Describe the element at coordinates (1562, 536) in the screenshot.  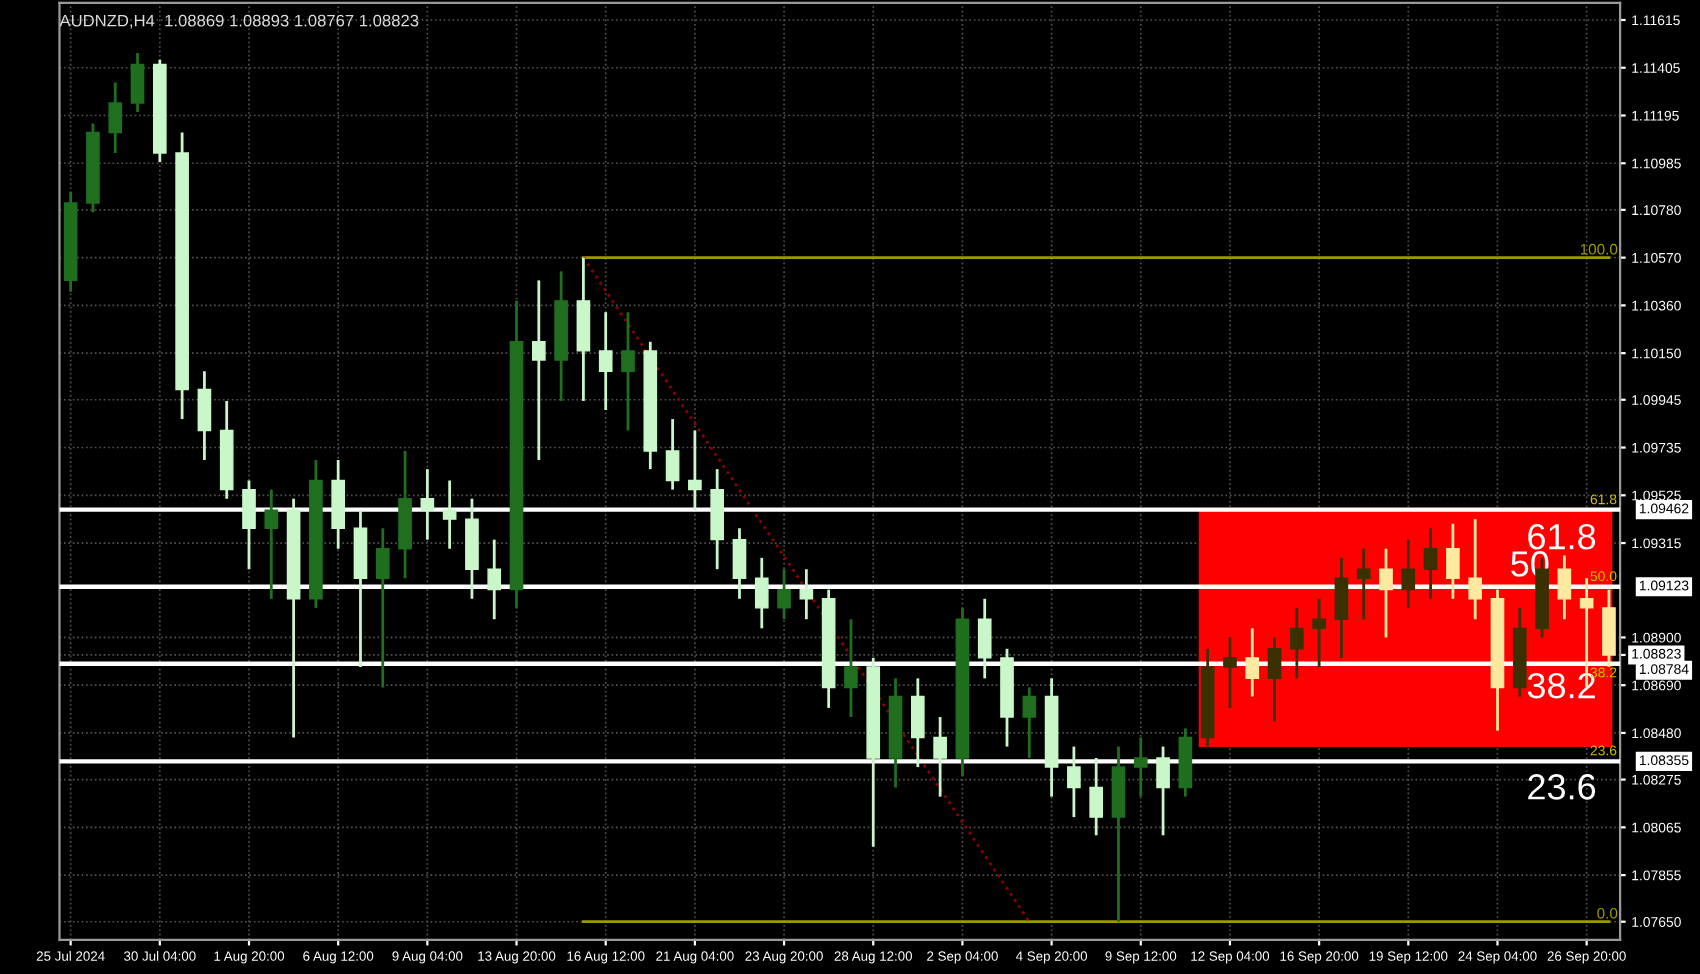
I see `annotation: 61.8` at that location.